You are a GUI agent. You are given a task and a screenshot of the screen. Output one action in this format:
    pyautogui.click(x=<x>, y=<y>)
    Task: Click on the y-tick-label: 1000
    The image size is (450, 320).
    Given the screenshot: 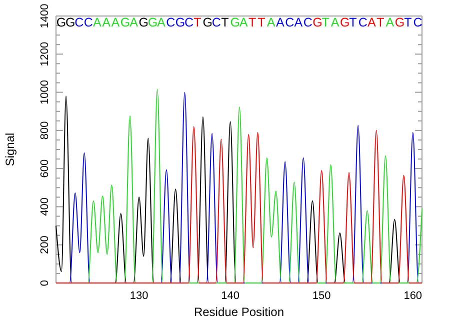 What is the action you would take?
    pyautogui.click(x=45, y=92)
    